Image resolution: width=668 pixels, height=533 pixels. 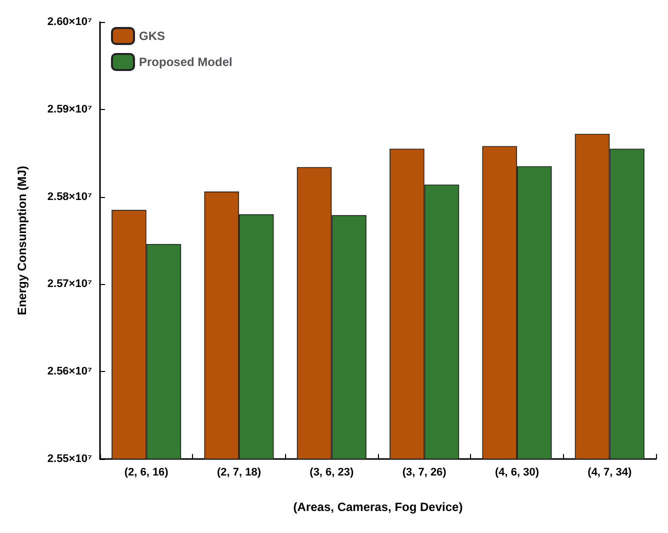 What do you see at coordinates (239, 472) in the screenshot?
I see `x-tick-label: (2, 7, 18)` at bounding box center [239, 472].